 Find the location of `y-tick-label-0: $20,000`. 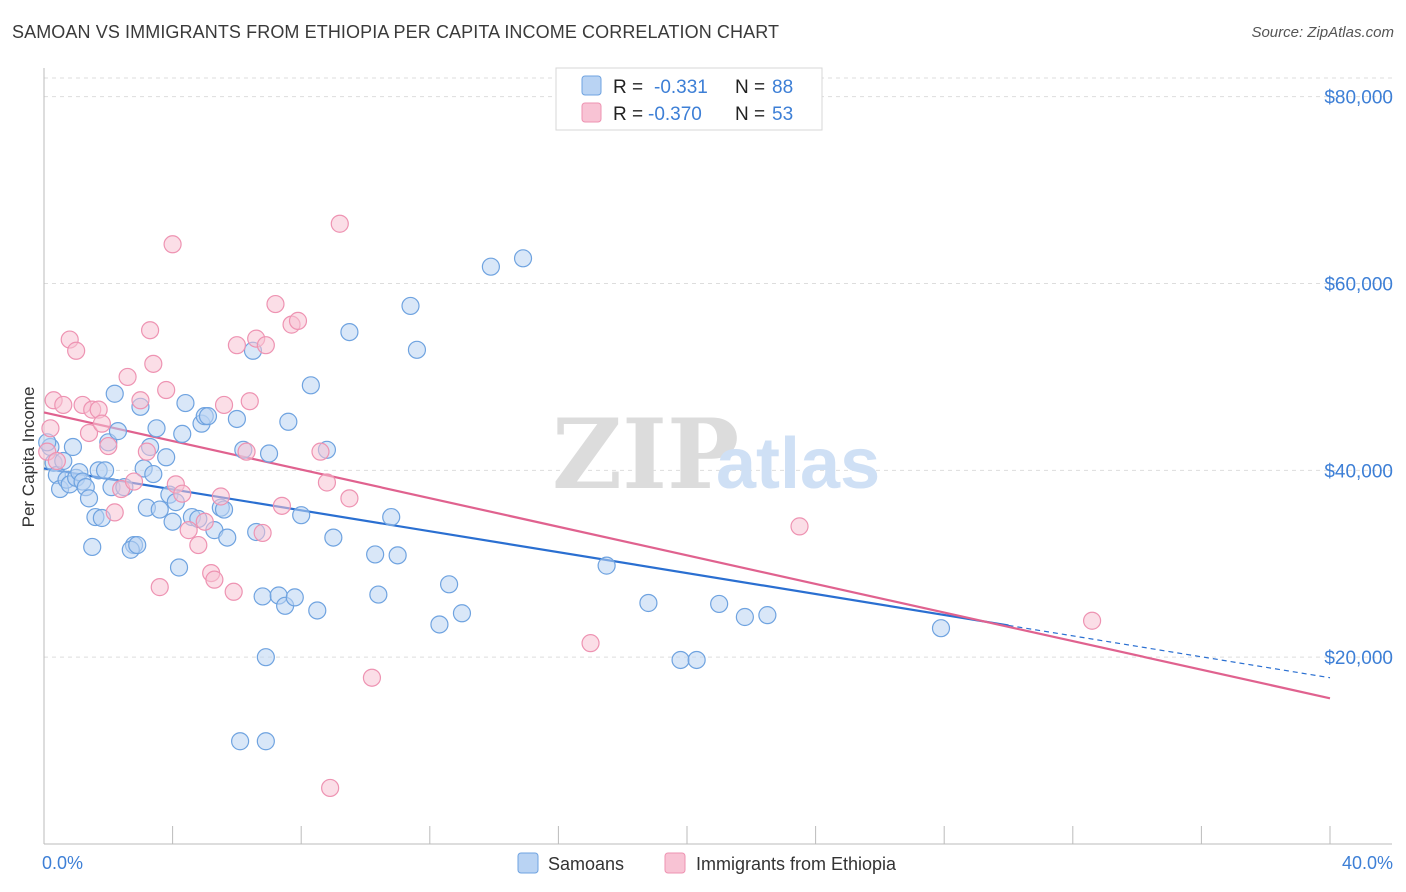

y-tick-label-0: $20,000 is located at coordinates (1358, 658).